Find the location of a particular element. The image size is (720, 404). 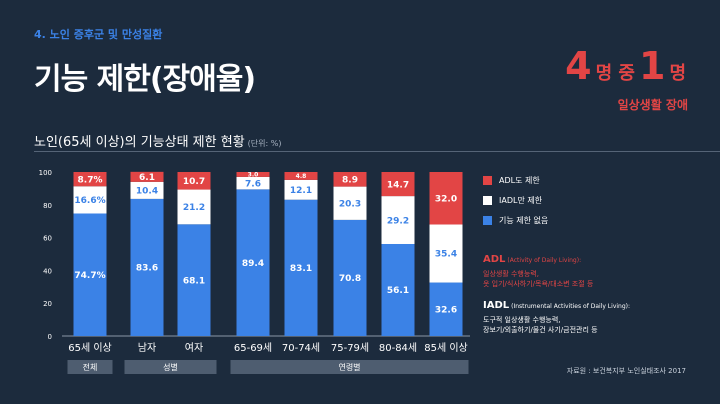

adl-heading-sub: (Activity of Daily Living): is located at coordinates (544, 260).